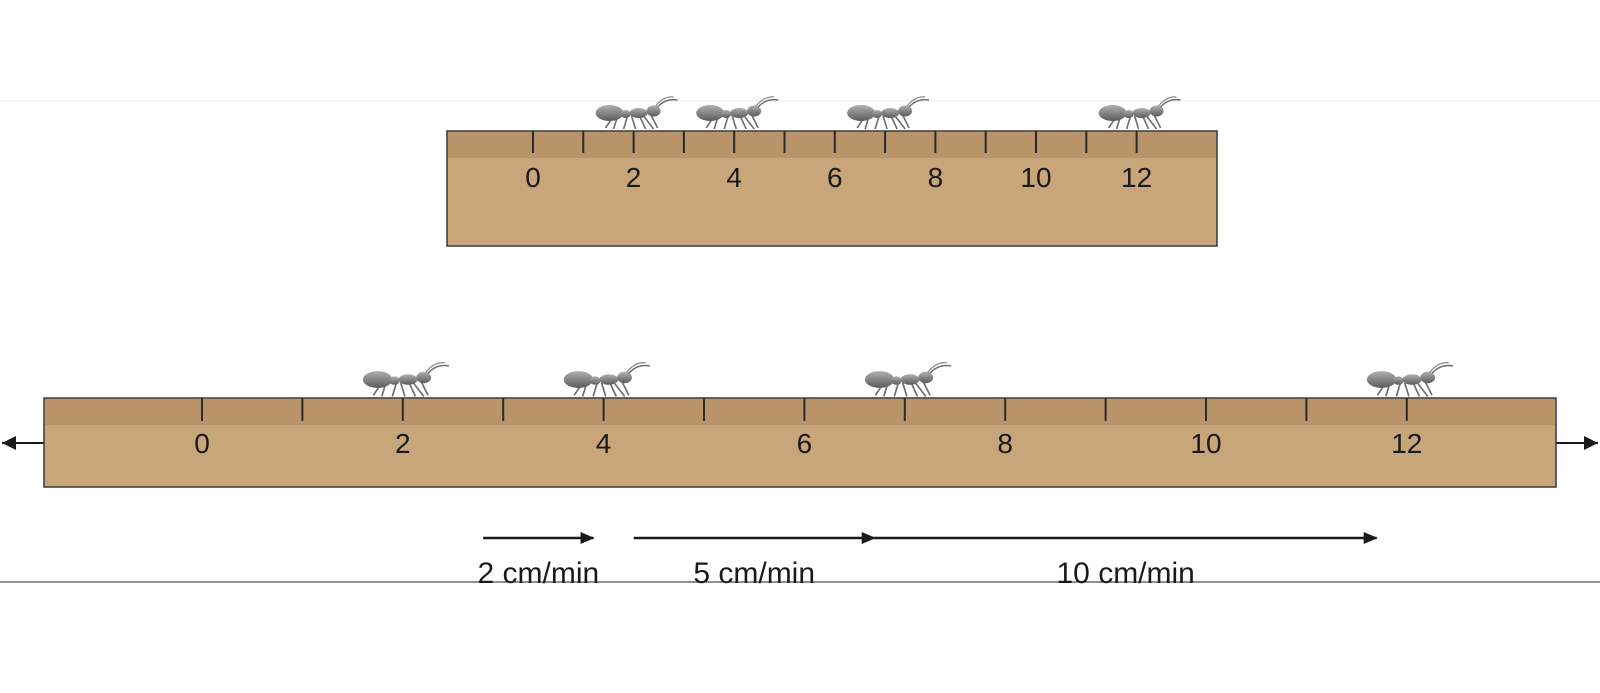  What do you see at coordinates (538, 573) in the screenshot?
I see `speed-label: 2 cm/min` at bounding box center [538, 573].